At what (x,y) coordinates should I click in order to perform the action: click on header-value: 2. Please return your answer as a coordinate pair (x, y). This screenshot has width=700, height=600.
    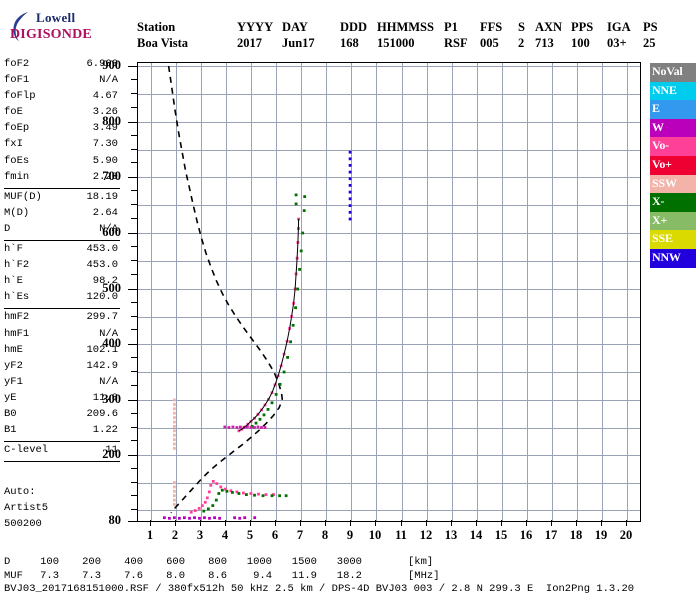
    Looking at the image, I should click on (521, 43).